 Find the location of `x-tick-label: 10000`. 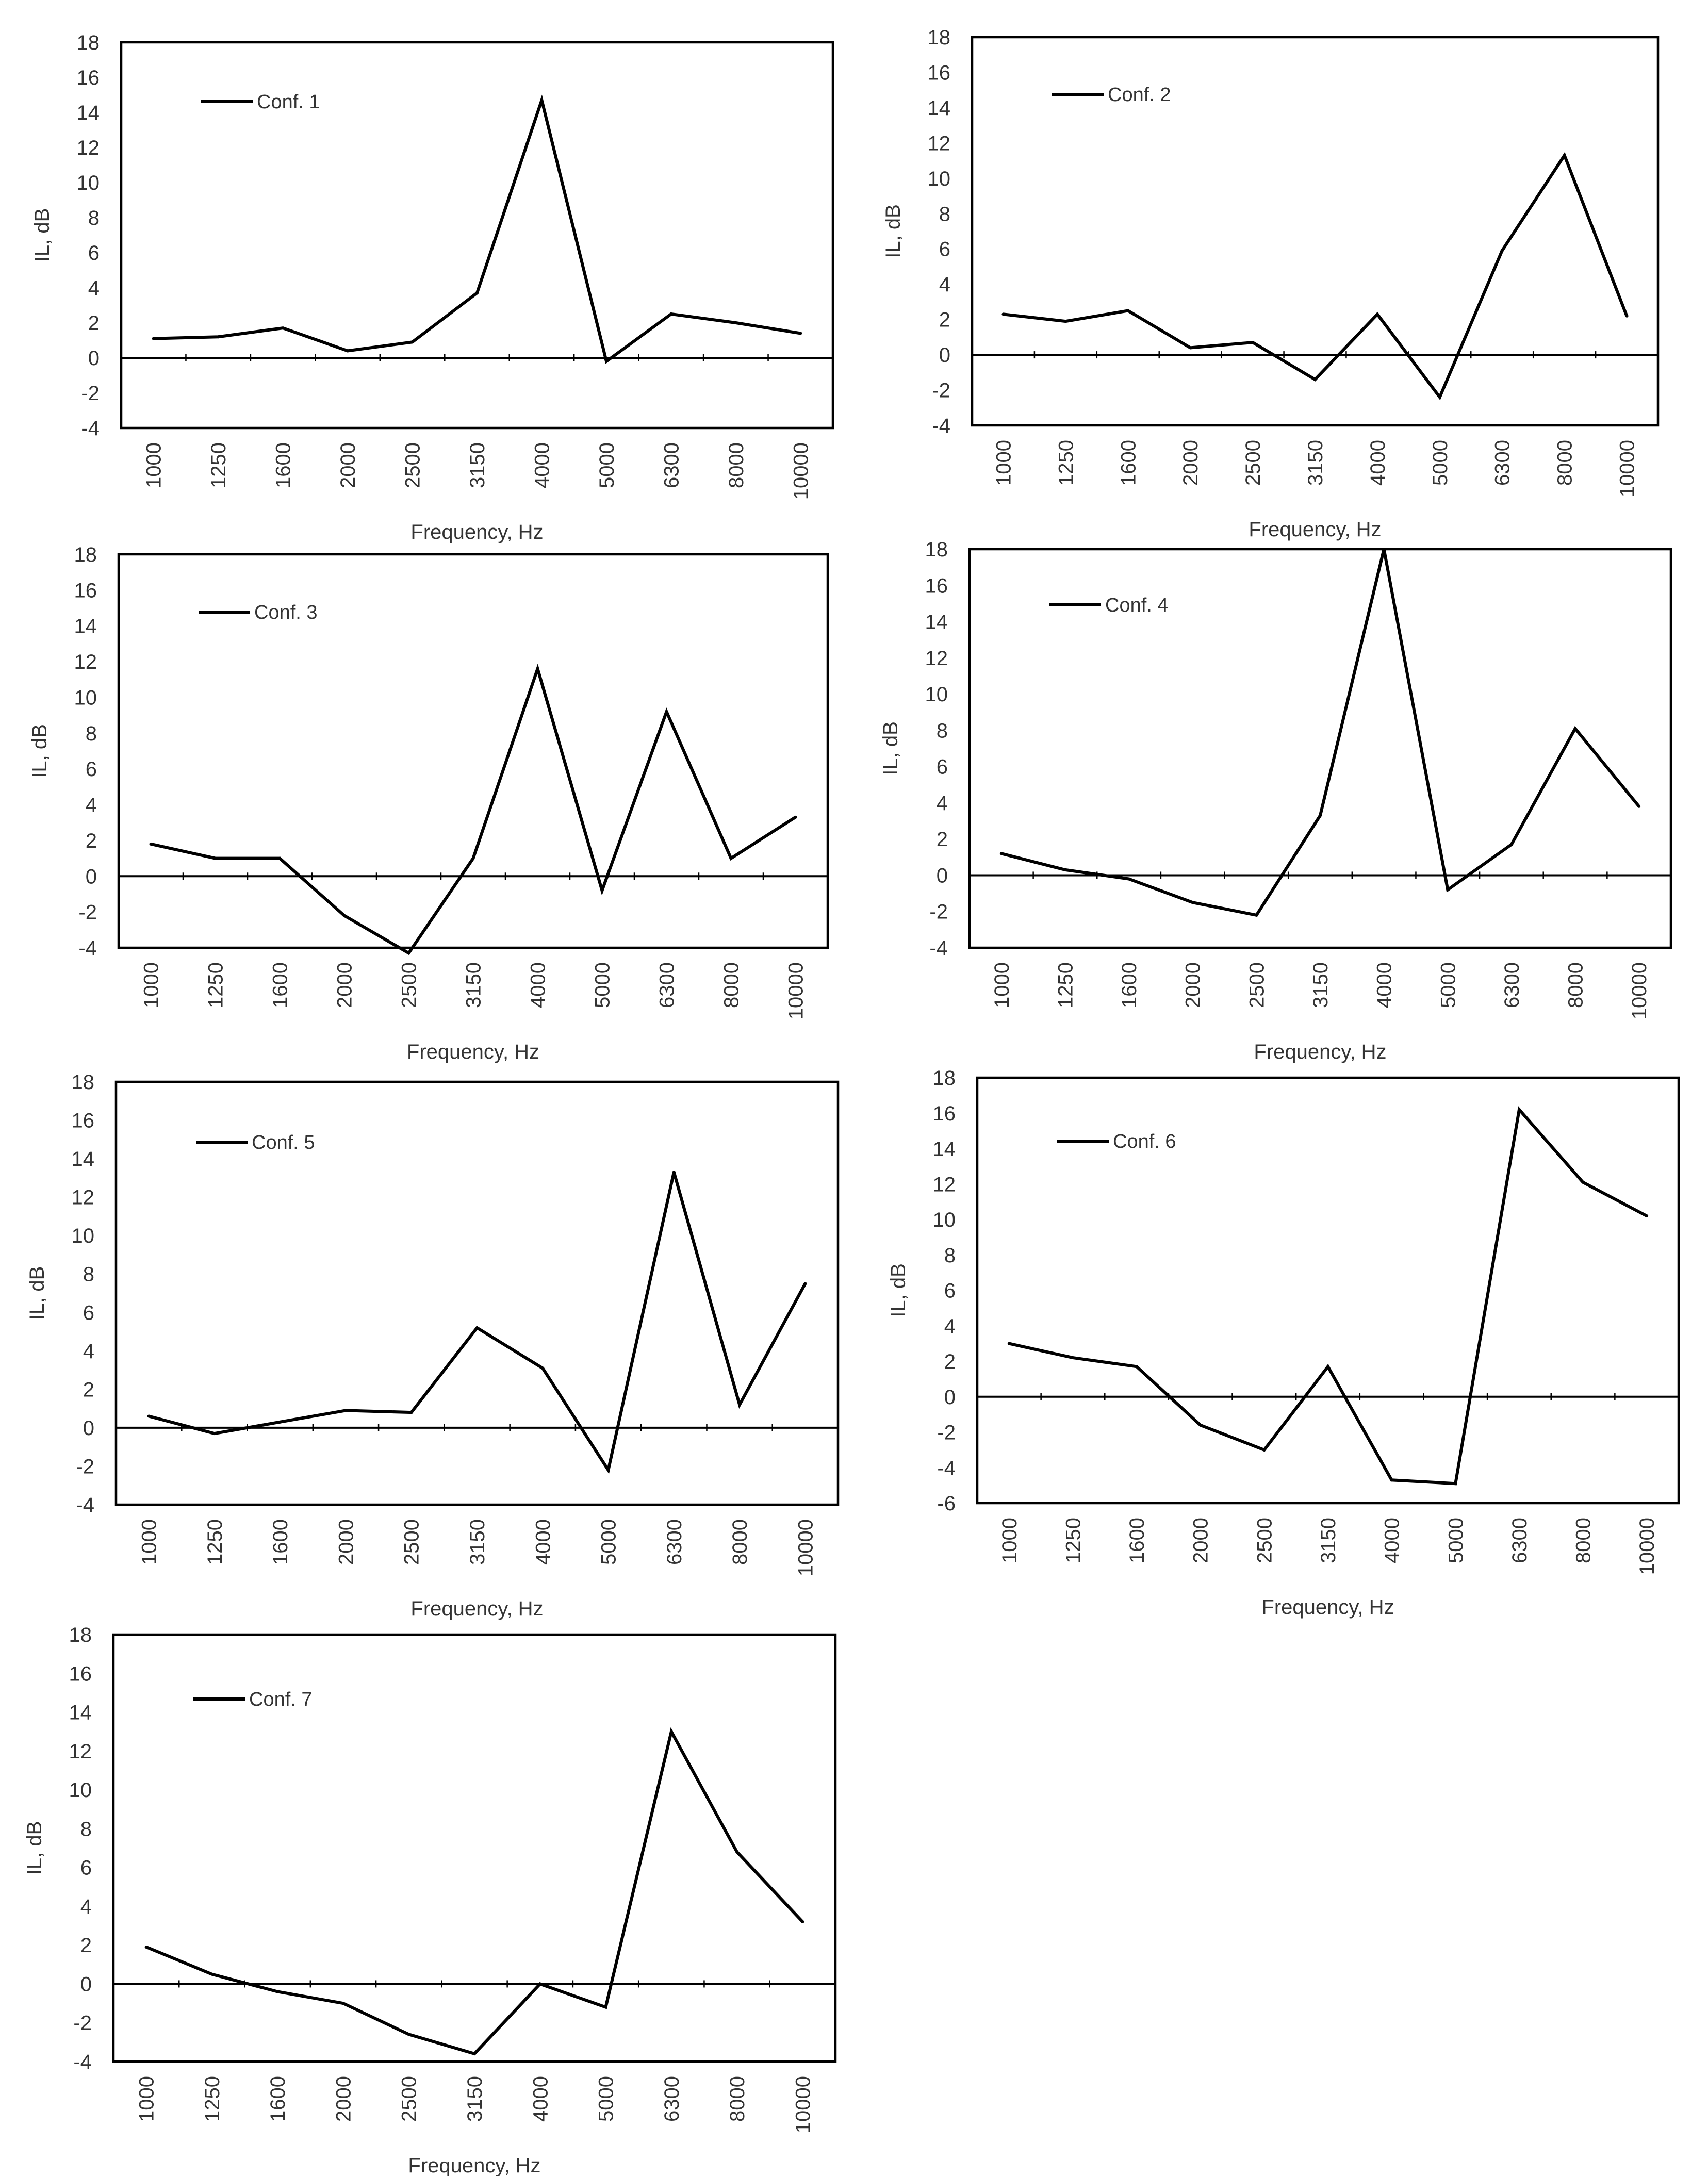

x-tick-label: 10000 is located at coordinates (1627, 468).